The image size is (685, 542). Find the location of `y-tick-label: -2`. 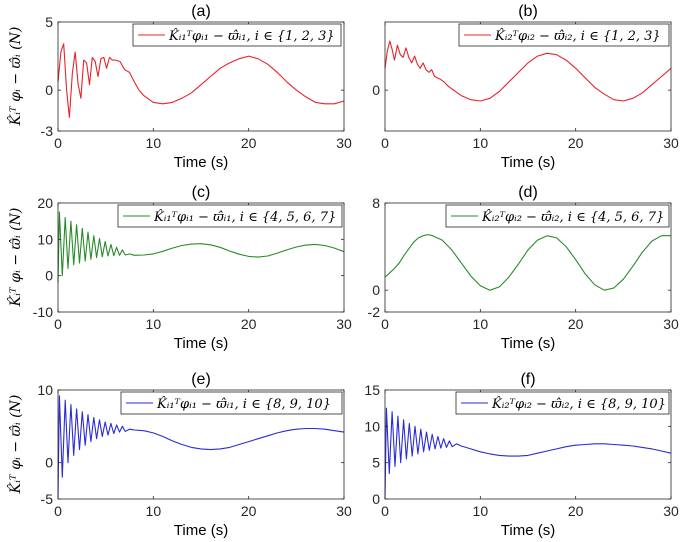

y-tick-label: -2 is located at coordinates (374, 312).